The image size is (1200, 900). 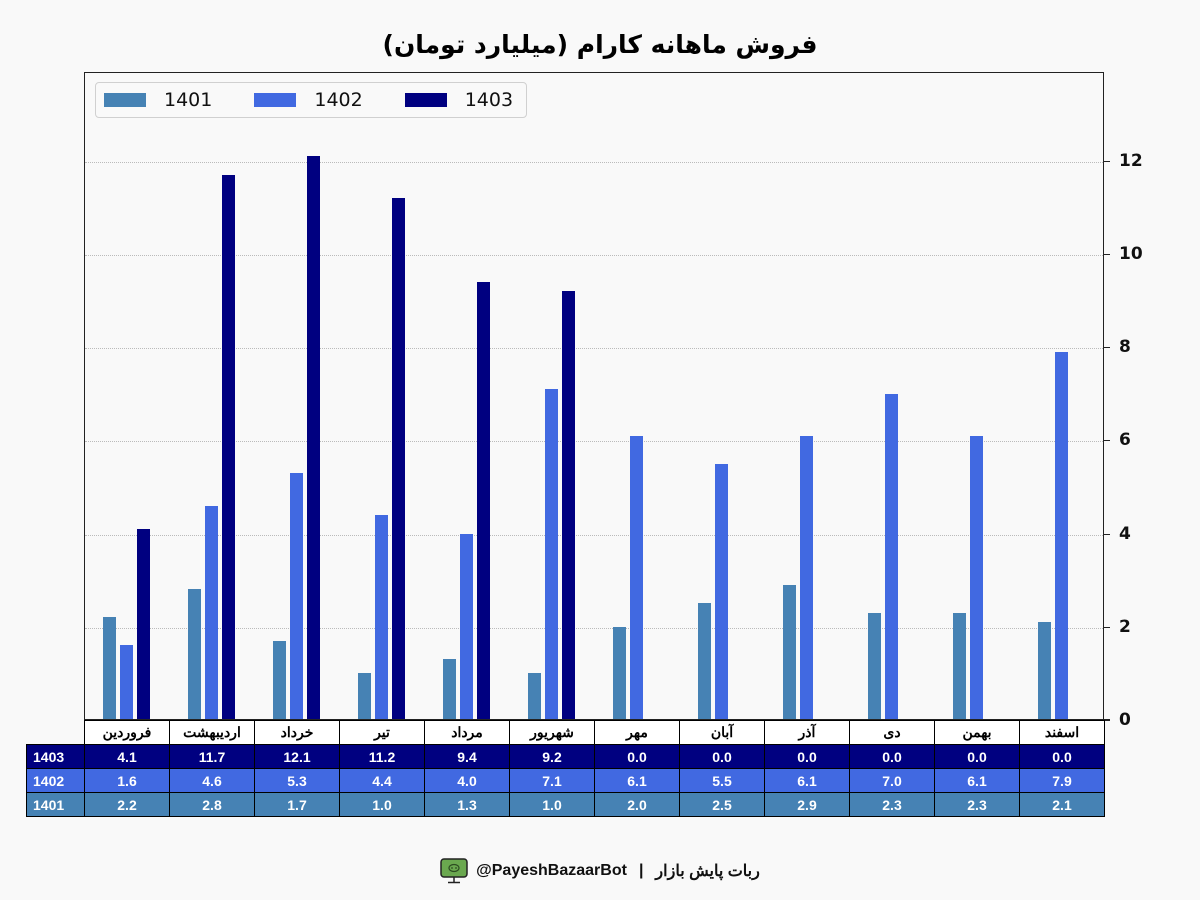 I want to click on footer-handle: @PayeshBazaarBot, so click(x=551, y=870).